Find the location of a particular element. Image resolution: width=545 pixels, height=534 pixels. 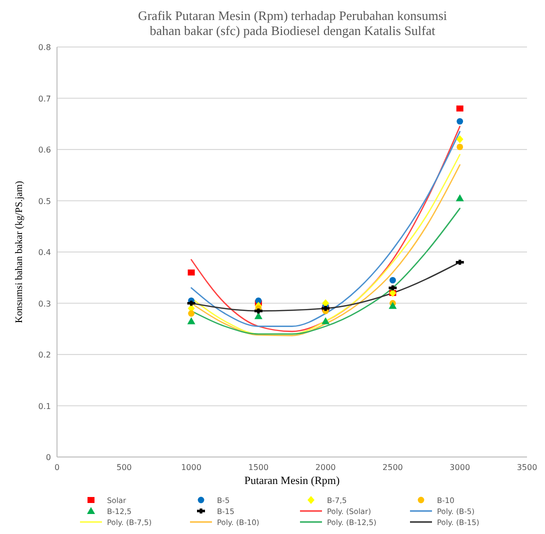

x-tick-label: 1000 is located at coordinates (191, 467).